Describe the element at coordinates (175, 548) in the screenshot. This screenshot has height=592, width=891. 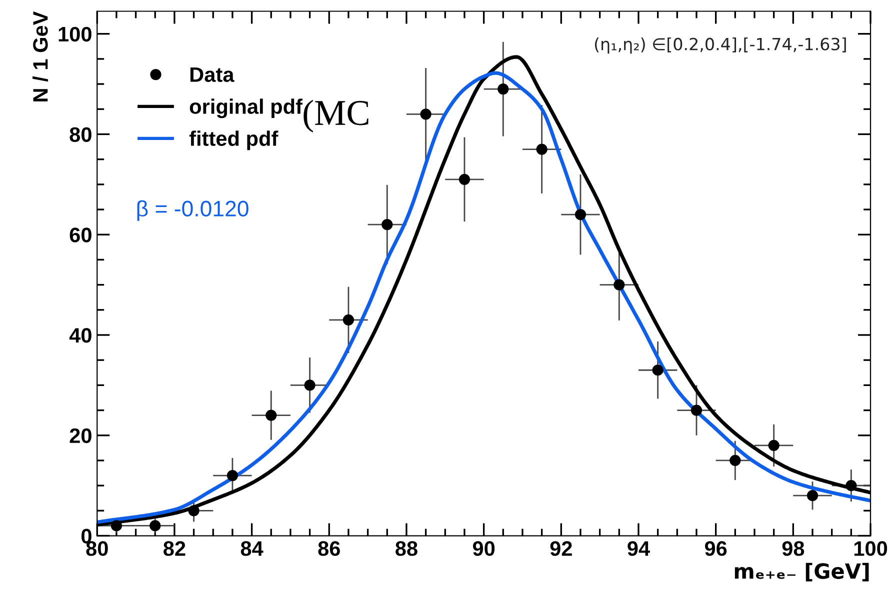
I see `x-tick-label: 82` at that location.